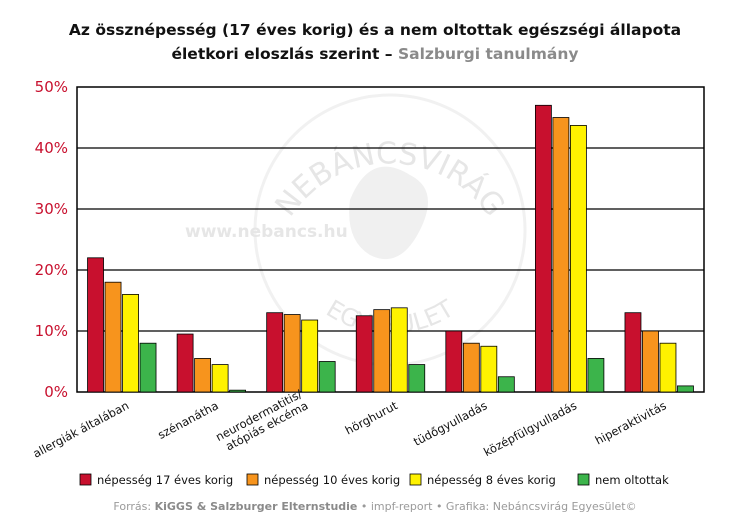 The image size is (750, 530). Describe the element at coordinates (51, 209) in the screenshot. I see `y-tick-label: 30%` at that location.